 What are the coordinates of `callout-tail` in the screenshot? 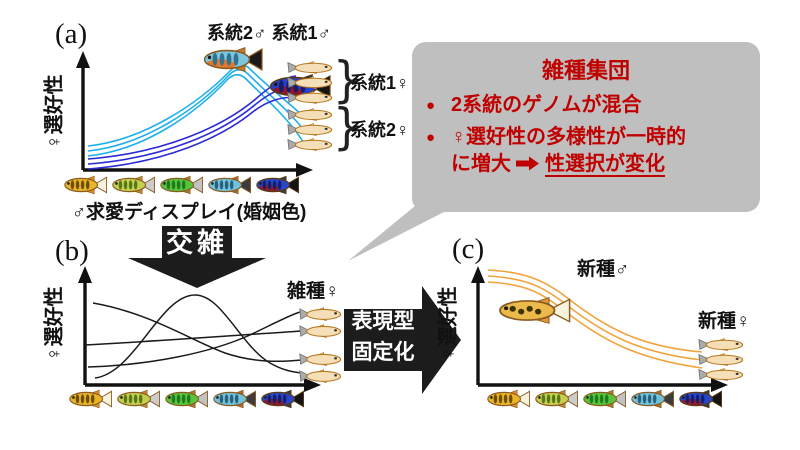 It's located at (397, 233).